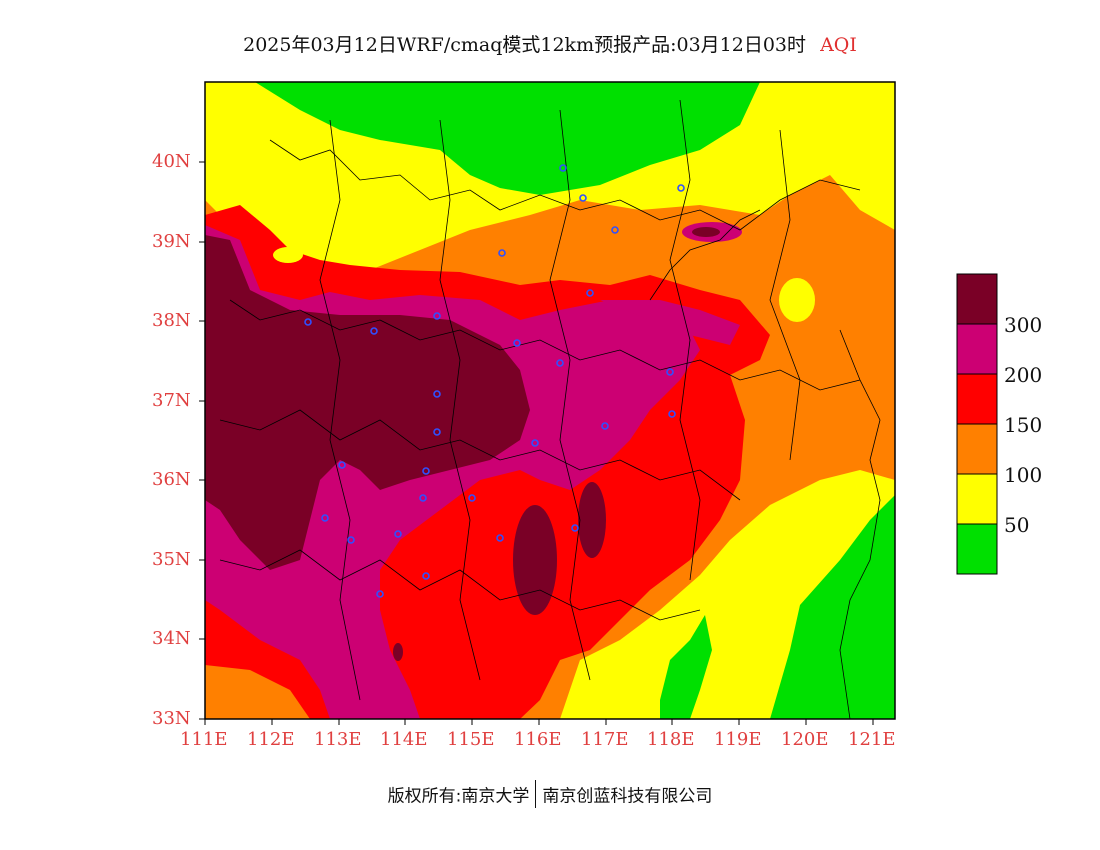  I want to click on copyright-left: 版权所有:南京大学, so click(458, 796).